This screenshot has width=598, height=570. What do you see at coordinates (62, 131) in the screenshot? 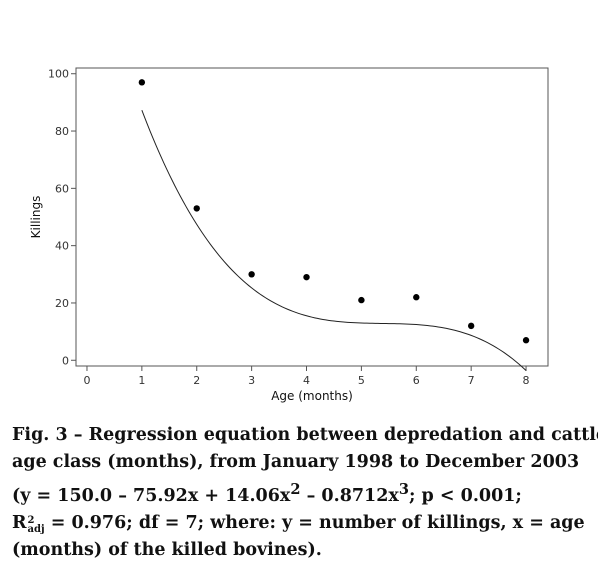
I see `y-tick-label: 80` at bounding box center [62, 131].